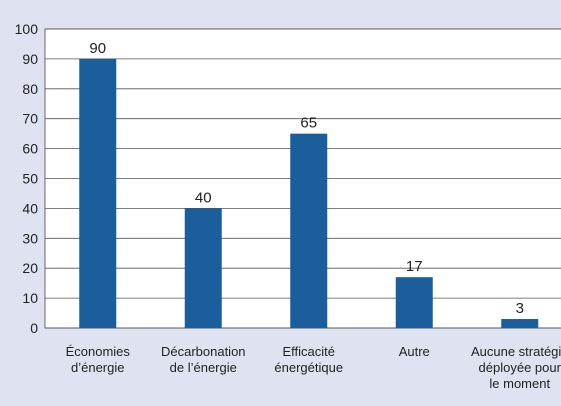 Image resolution: width=561 pixels, height=406 pixels. What do you see at coordinates (308, 359) in the screenshot?
I see `x-tick-label: Efficacité énergétique` at bounding box center [308, 359].